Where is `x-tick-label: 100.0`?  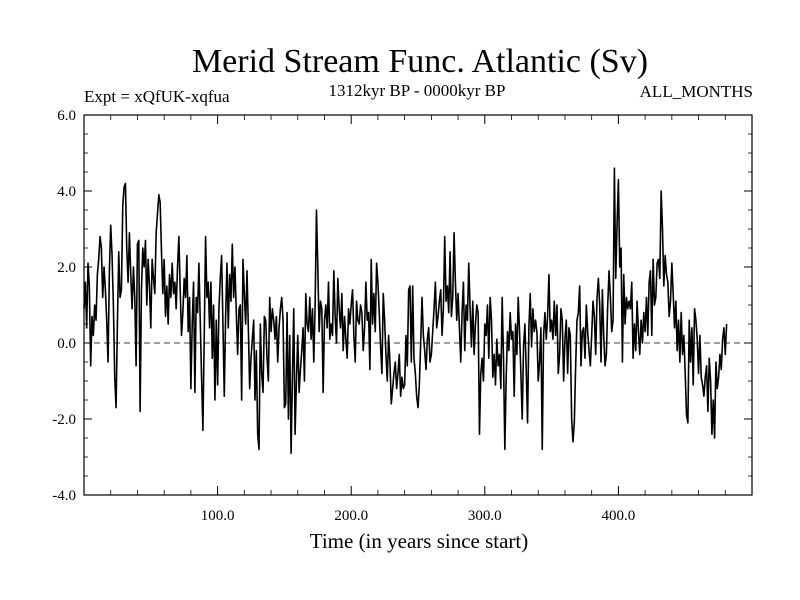 x-tick-label: 100.0 is located at coordinates (218, 516).